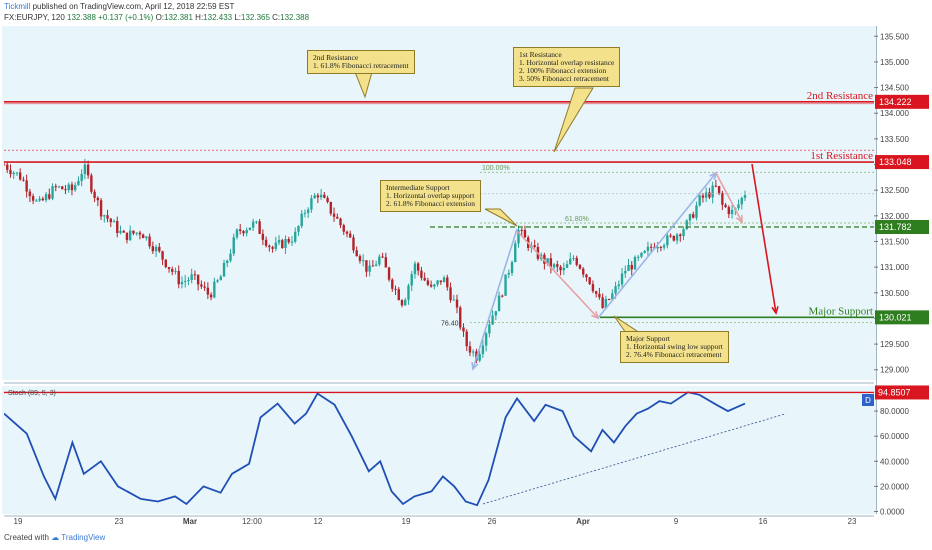  Describe the element at coordinates (894, 36) in the screenshot. I see `y-tick-label: 135.500` at that location.